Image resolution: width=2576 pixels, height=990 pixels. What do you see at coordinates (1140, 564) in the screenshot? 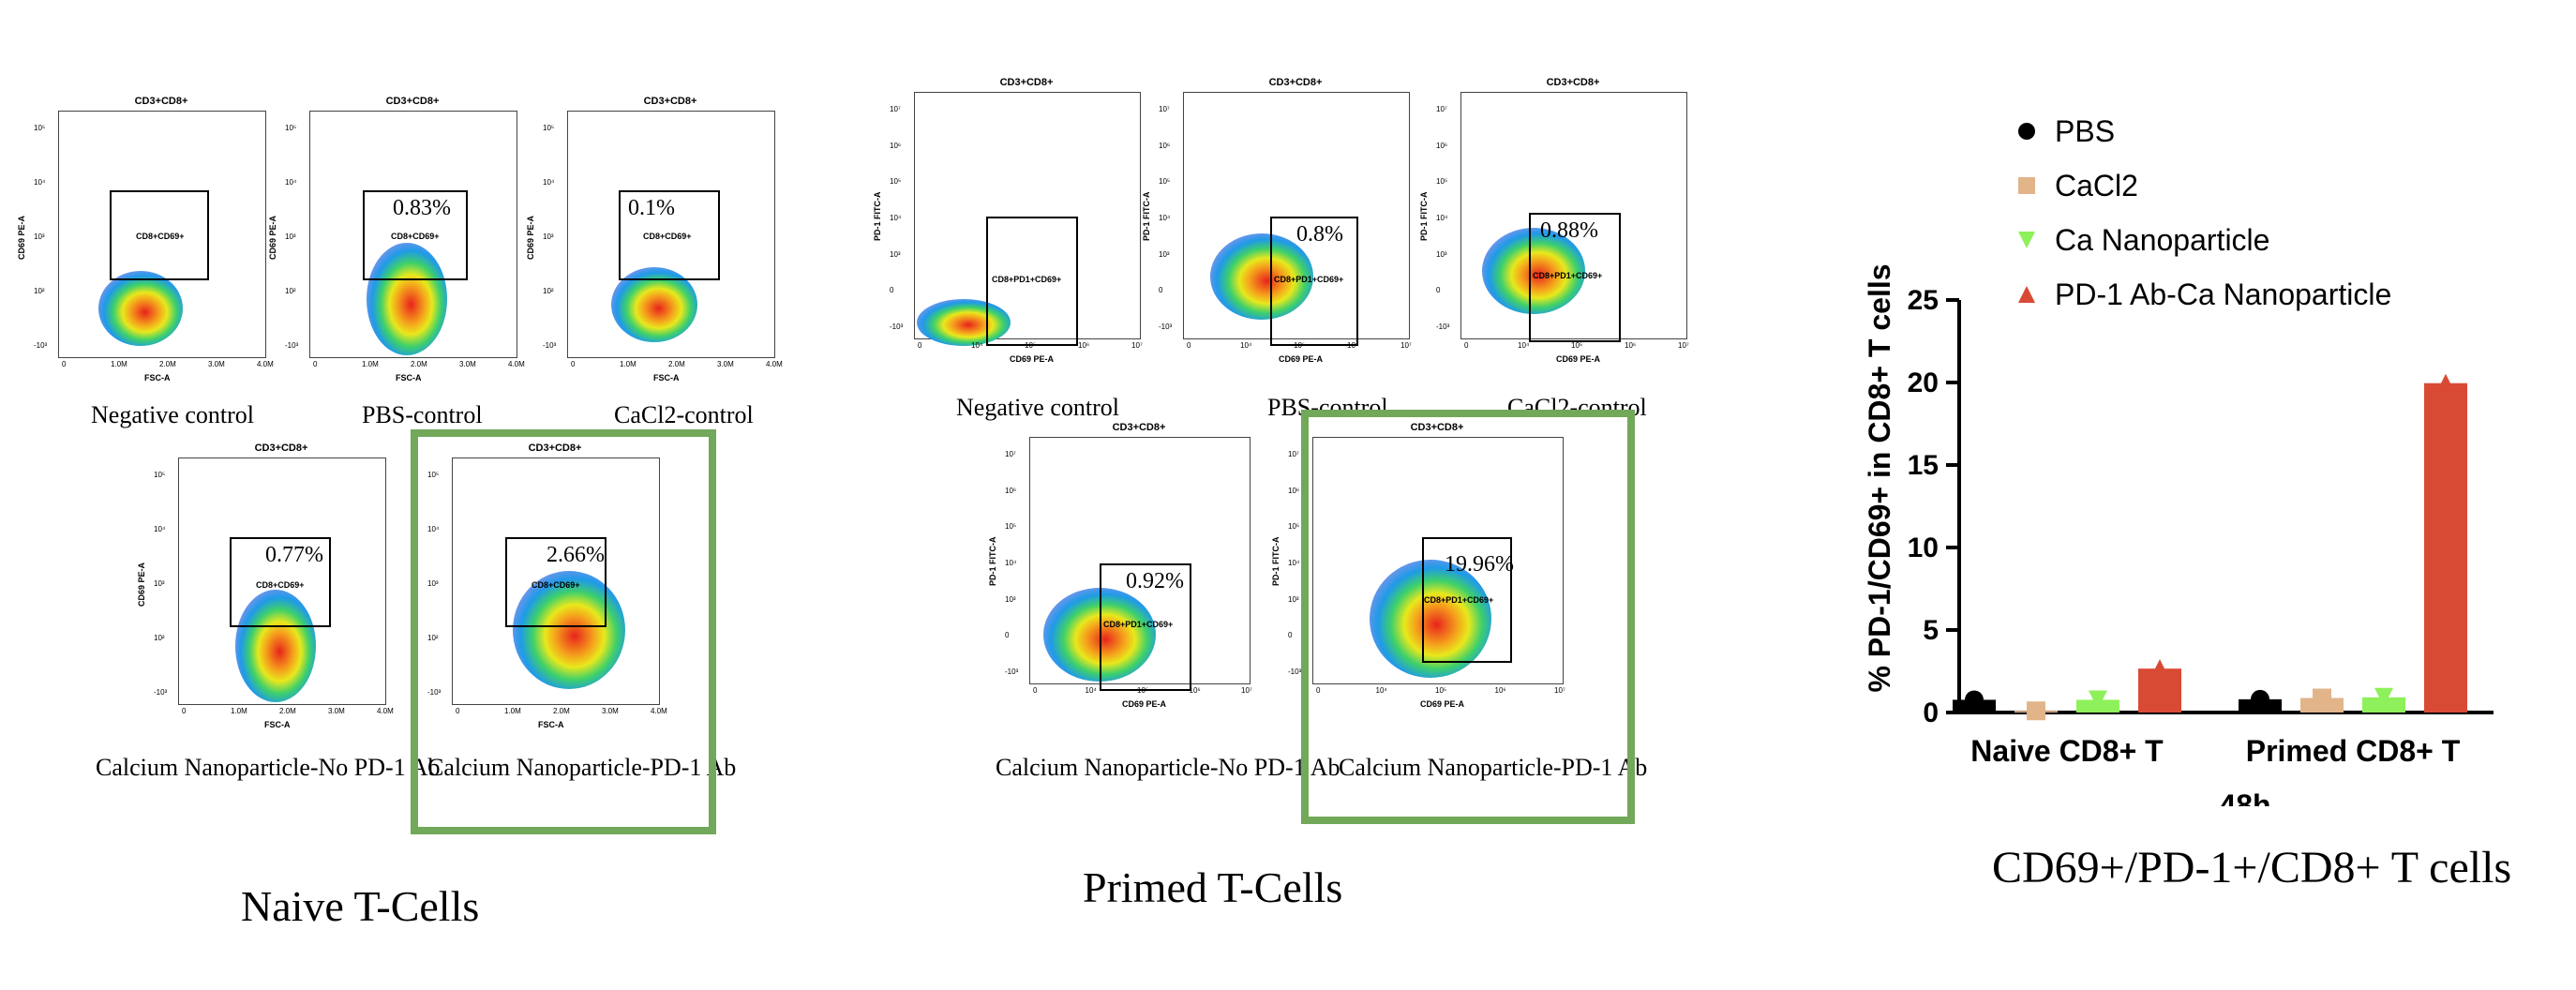
I see `facs-plot-frame: CD8+PD1+CD69+ 0.92%` at bounding box center [1140, 564].